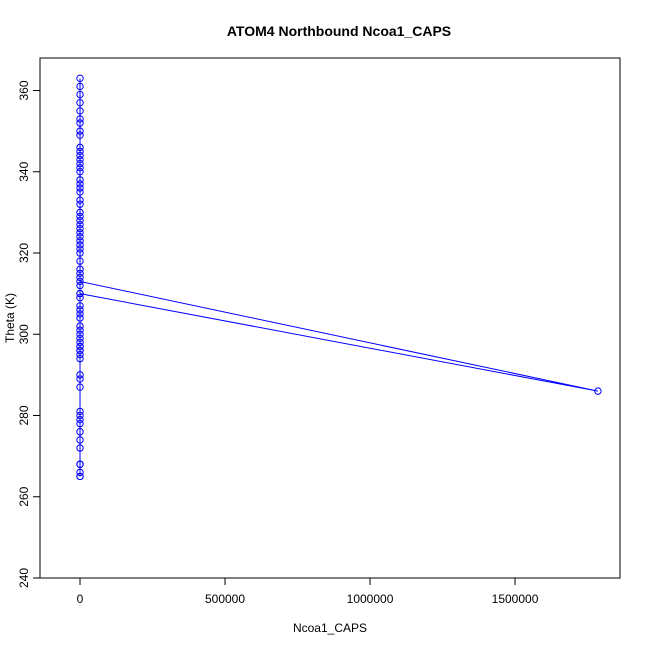 The image size is (650, 650). What do you see at coordinates (24, 578) in the screenshot?
I see `y-tick-label: 240` at bounding box center [24, 578].